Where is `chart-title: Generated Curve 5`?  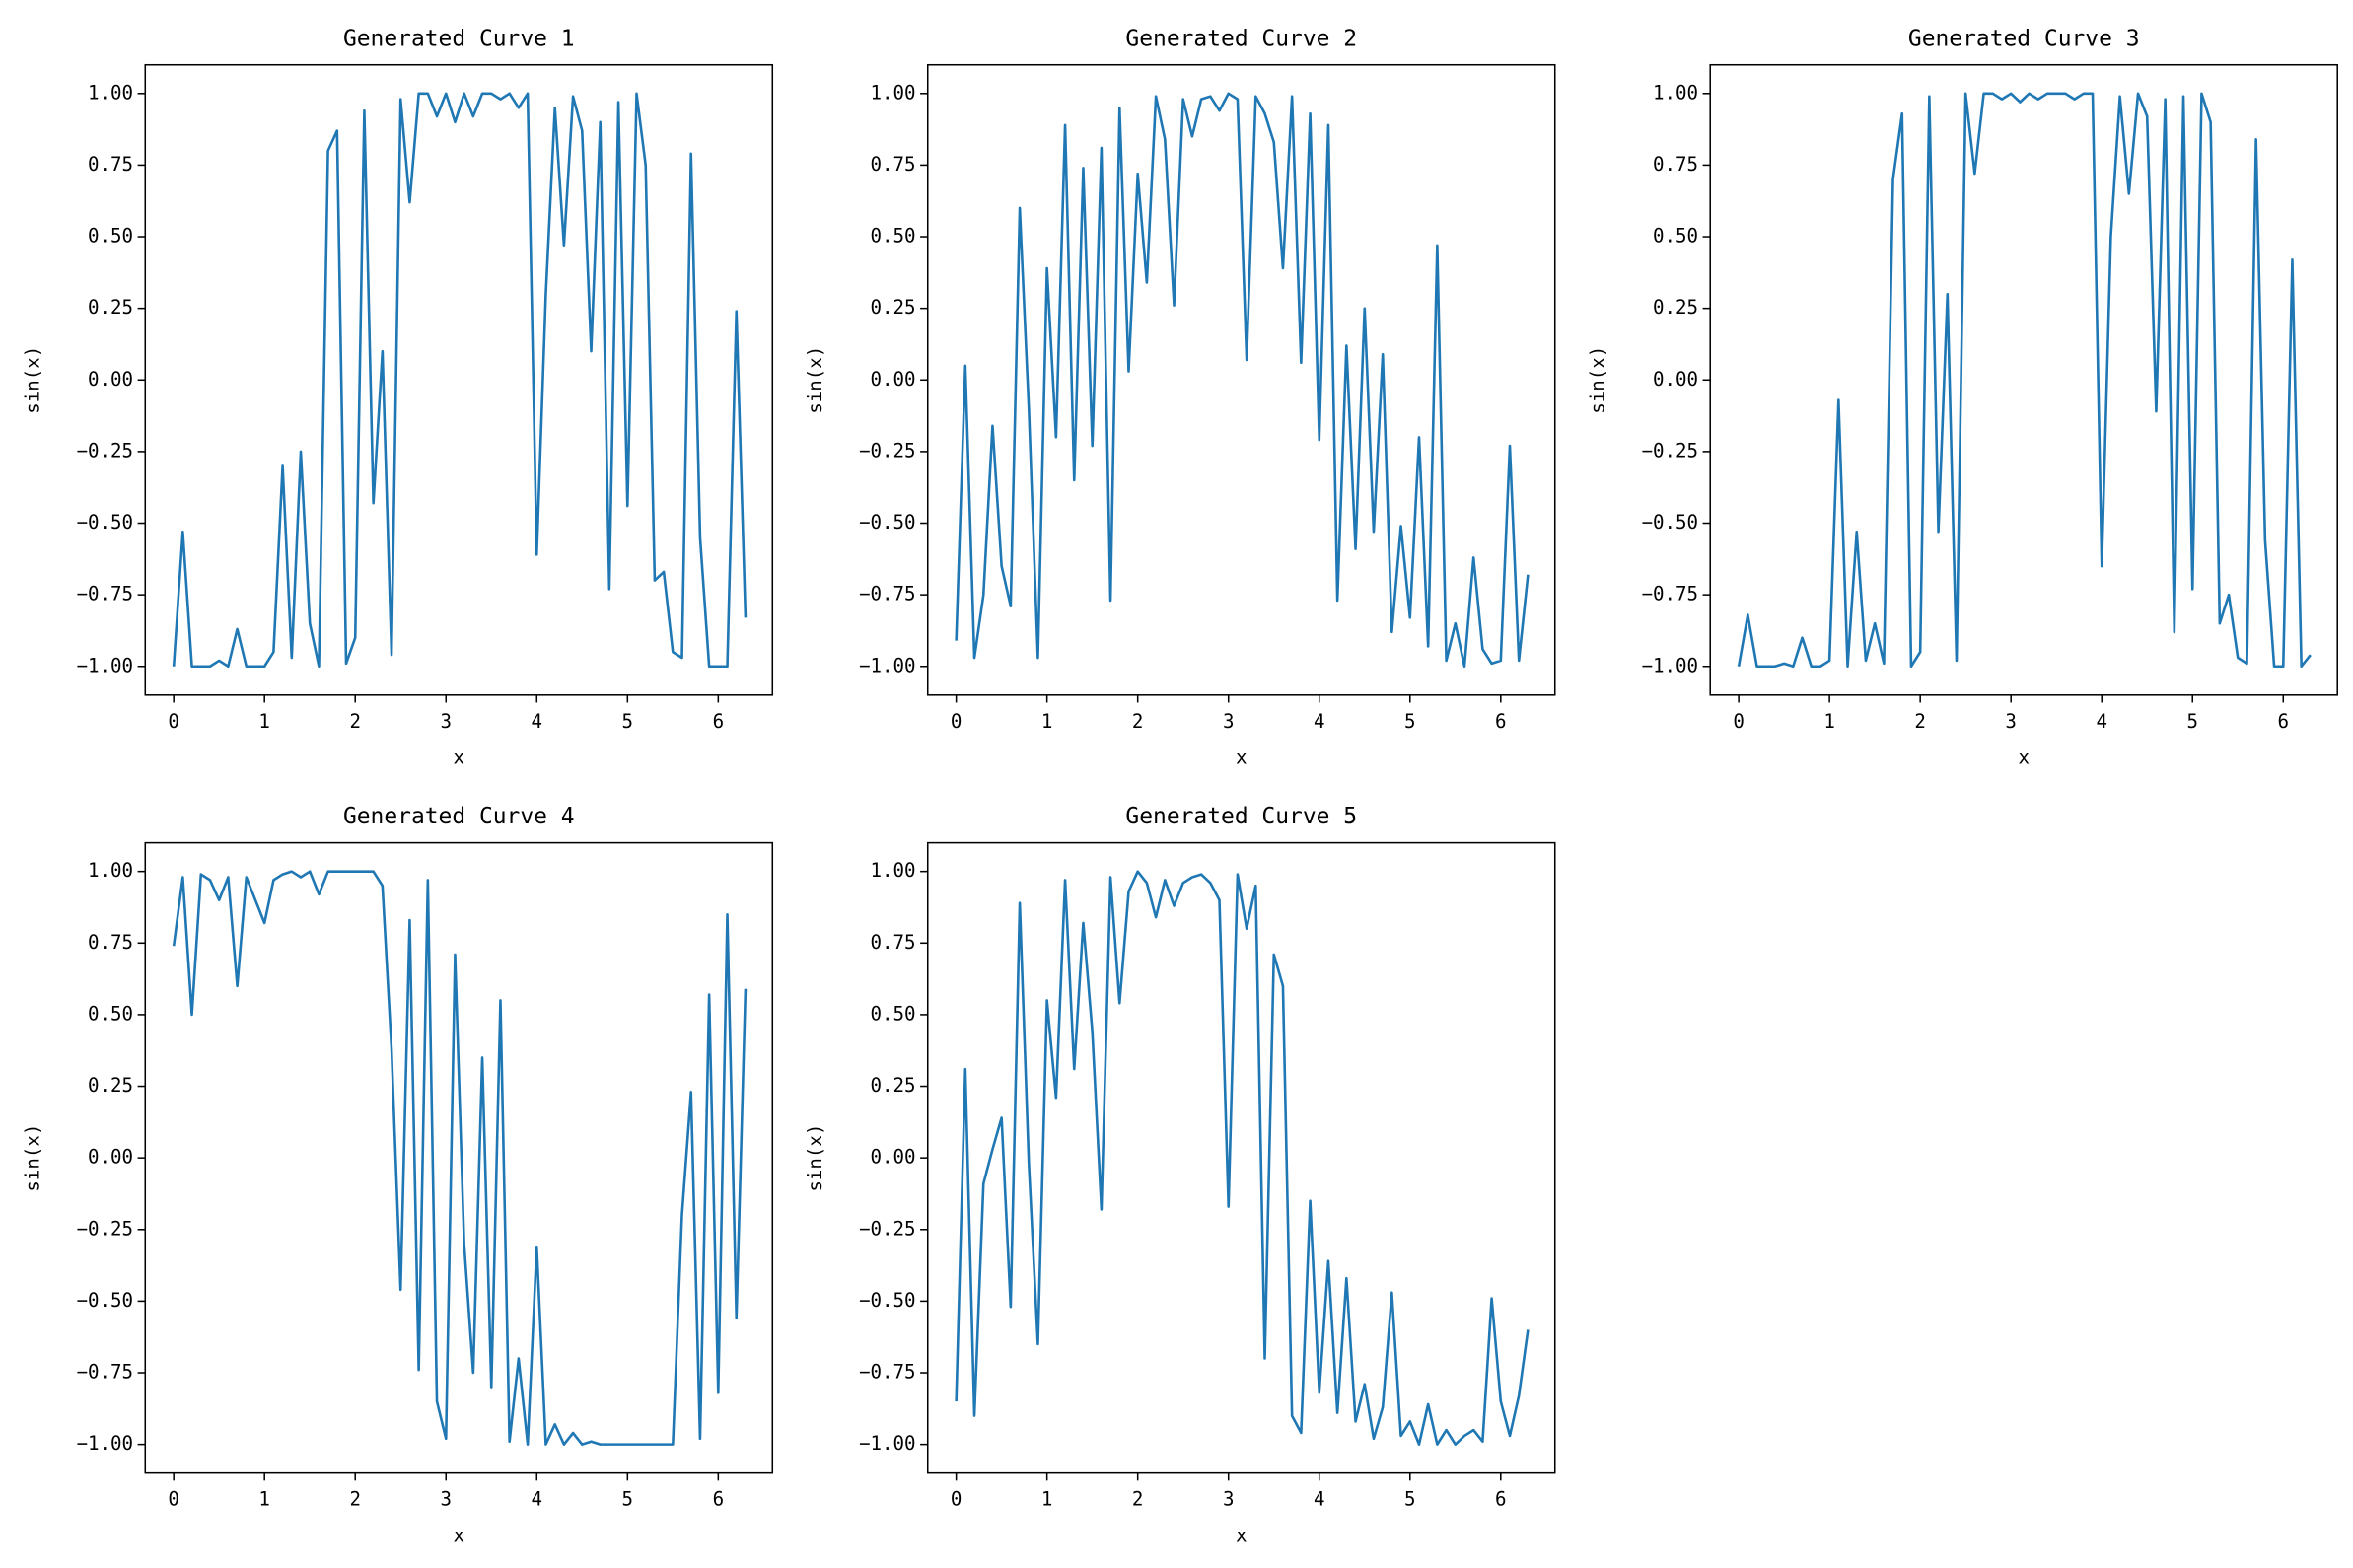 chart-title: Generated Curve 5 is located at coordinates (1241, 816).